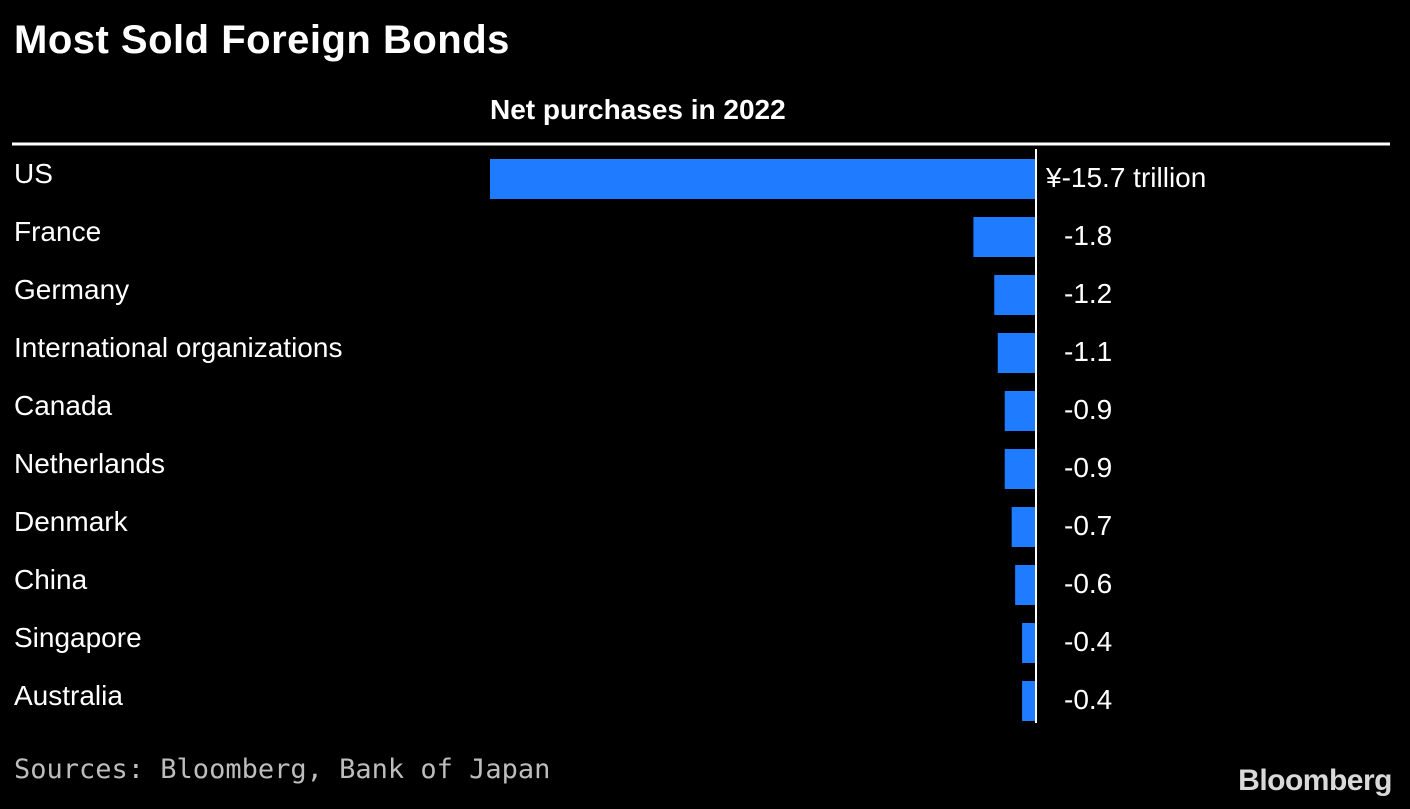  Describe the element at coordinates (178, 347) in the screenshot. I see `category-label: International organizations` at that location.